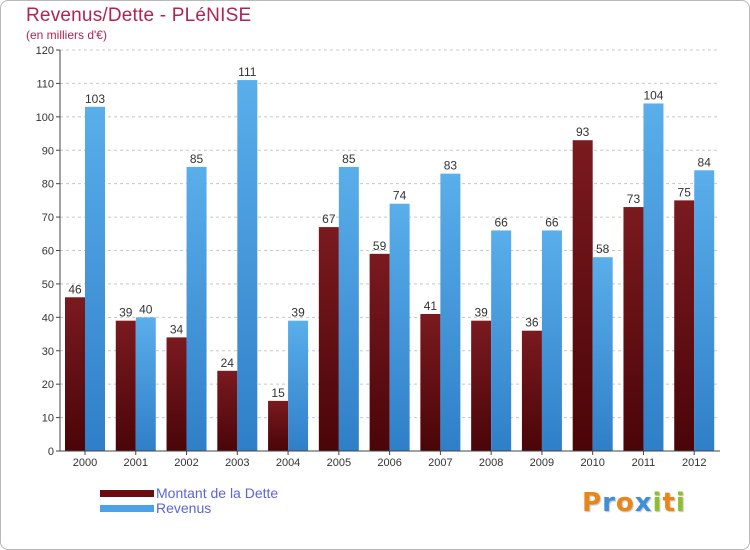  Describe the element at coordinates (705, 162) in the screenshot. I see `data-label: 84` at that location.